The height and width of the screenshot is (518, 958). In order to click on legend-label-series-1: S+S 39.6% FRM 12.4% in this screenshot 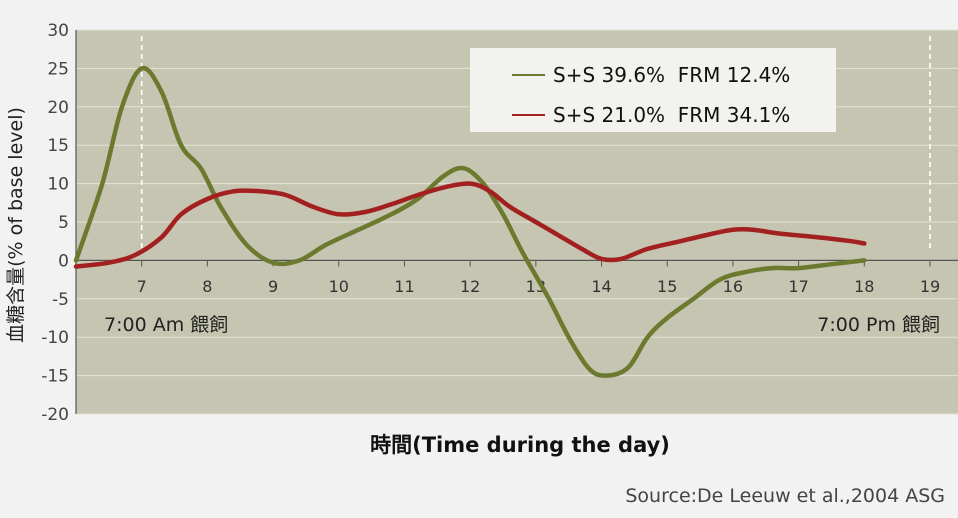, I will do `click(671, 75)`.